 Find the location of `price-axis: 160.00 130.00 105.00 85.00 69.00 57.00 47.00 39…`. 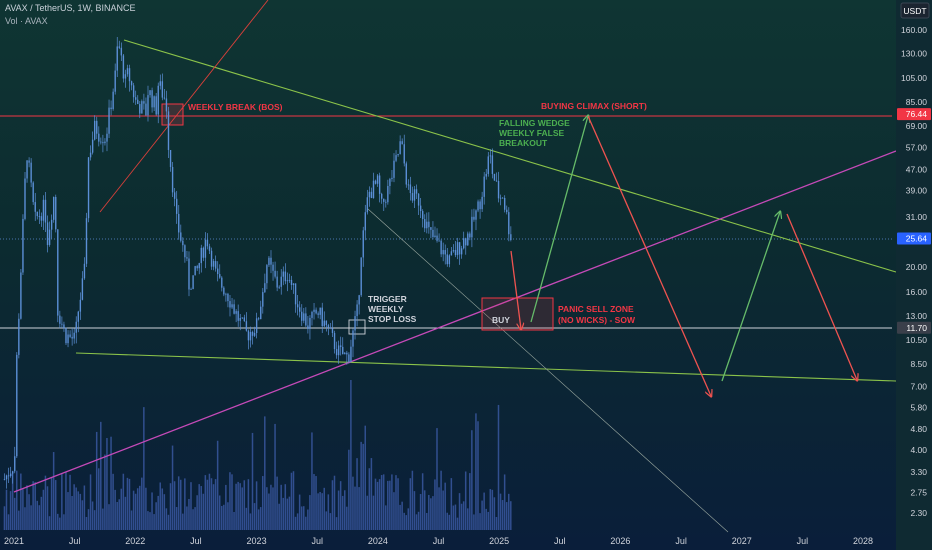

price-axis: 160.00 130.00 105.00 85.00 69.00 57.00 47.00 39… is located at coordinates (914, 275).